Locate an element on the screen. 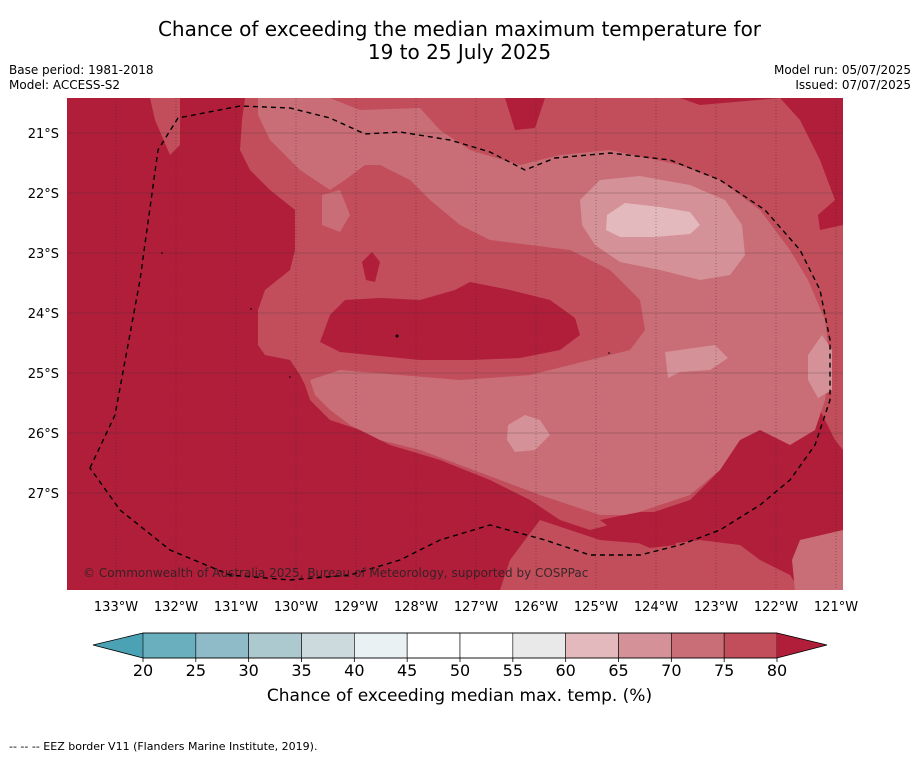  contour-65-70-small-b is located at coordinates (528, 433).